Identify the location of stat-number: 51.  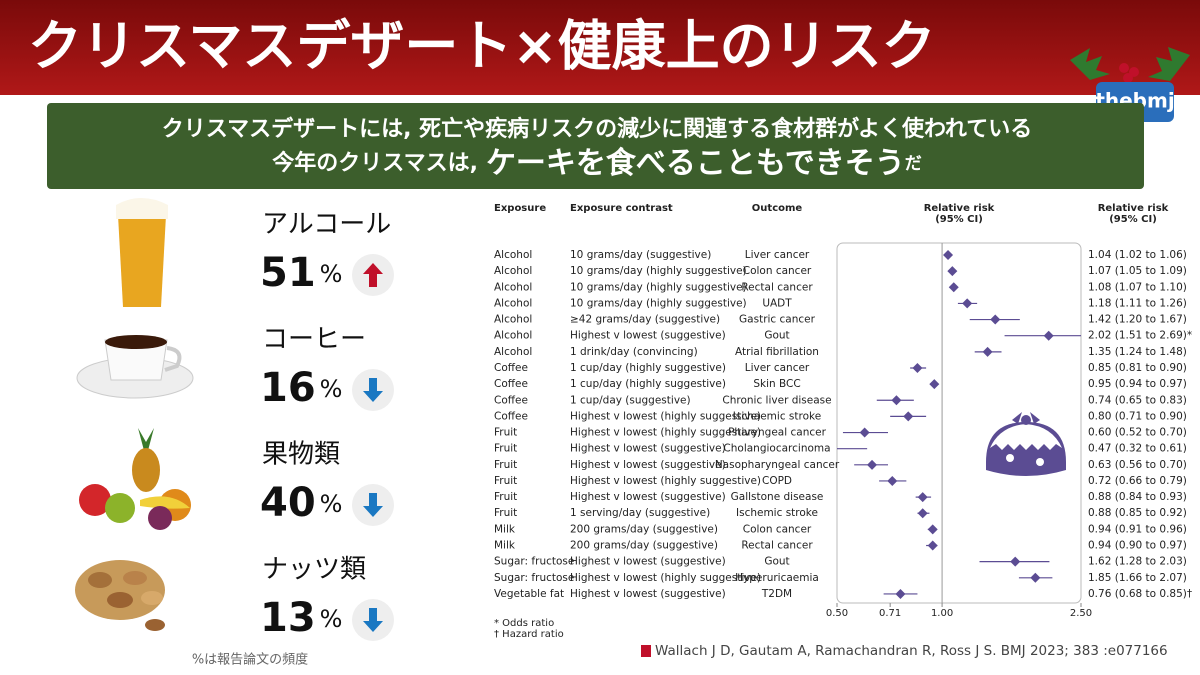
(288, 273).